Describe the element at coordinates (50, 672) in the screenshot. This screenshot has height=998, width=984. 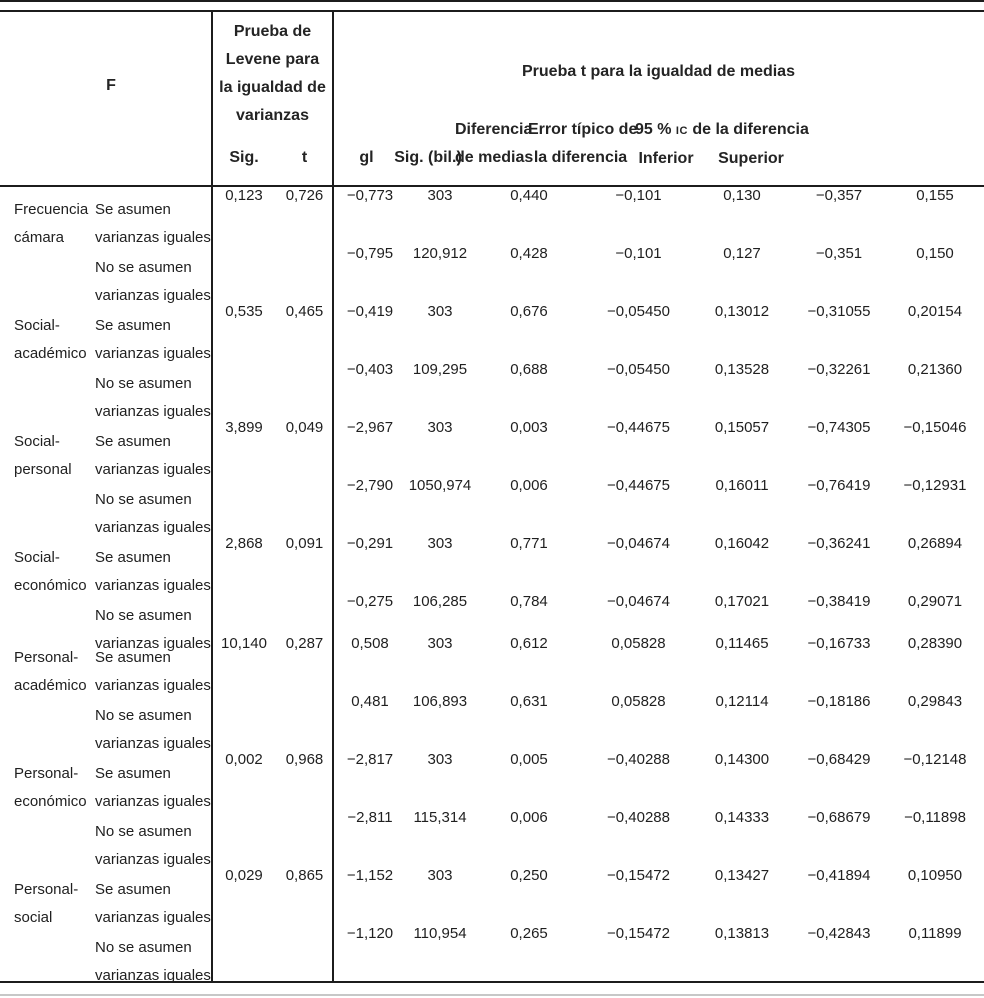
I see `factor-label: Personal-académico` at that location.